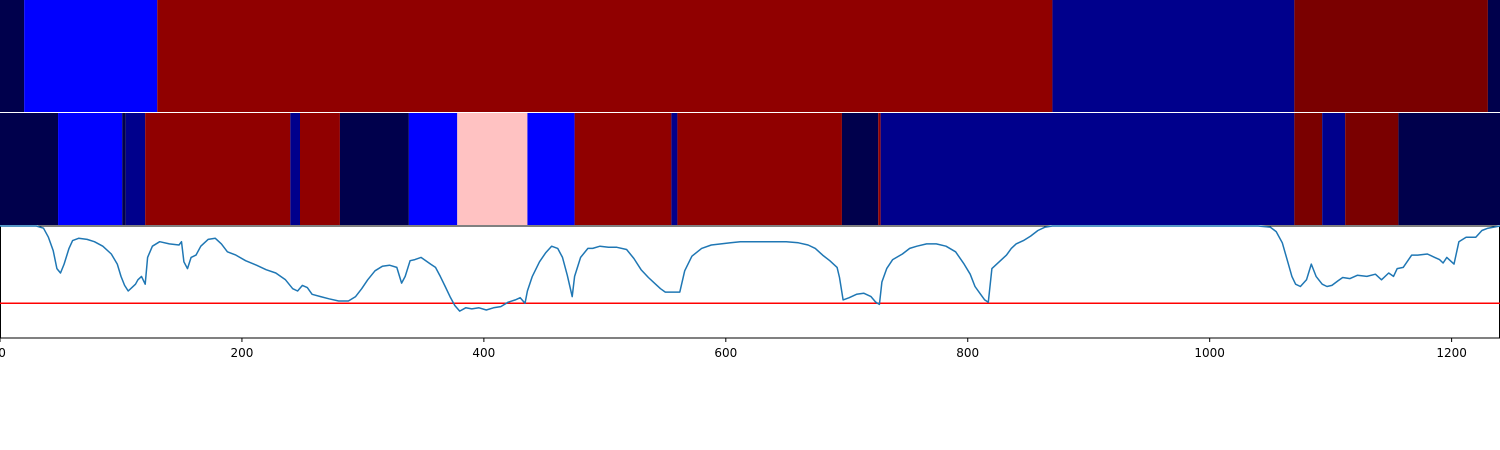 The height and width of the screenshot is (450, 1500). I want to click on x-tick-label: 0, so click(3, 353).